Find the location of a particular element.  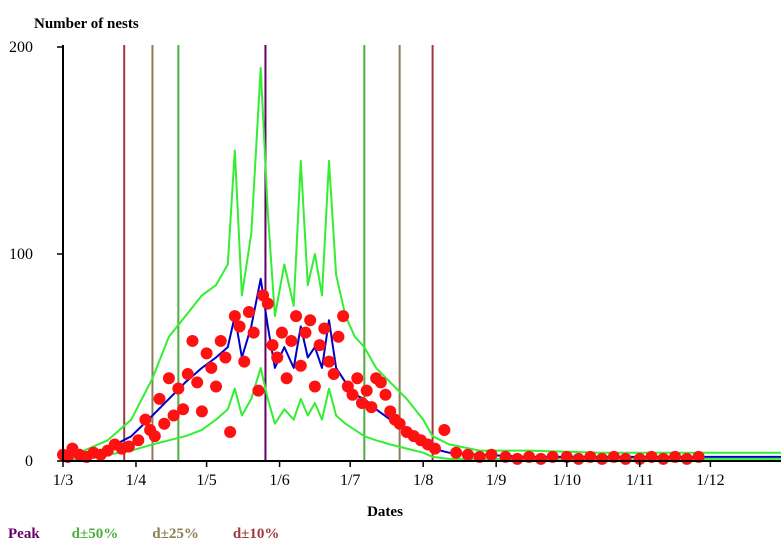

legend-d25: d±25% is located at coordinates (175, 534).